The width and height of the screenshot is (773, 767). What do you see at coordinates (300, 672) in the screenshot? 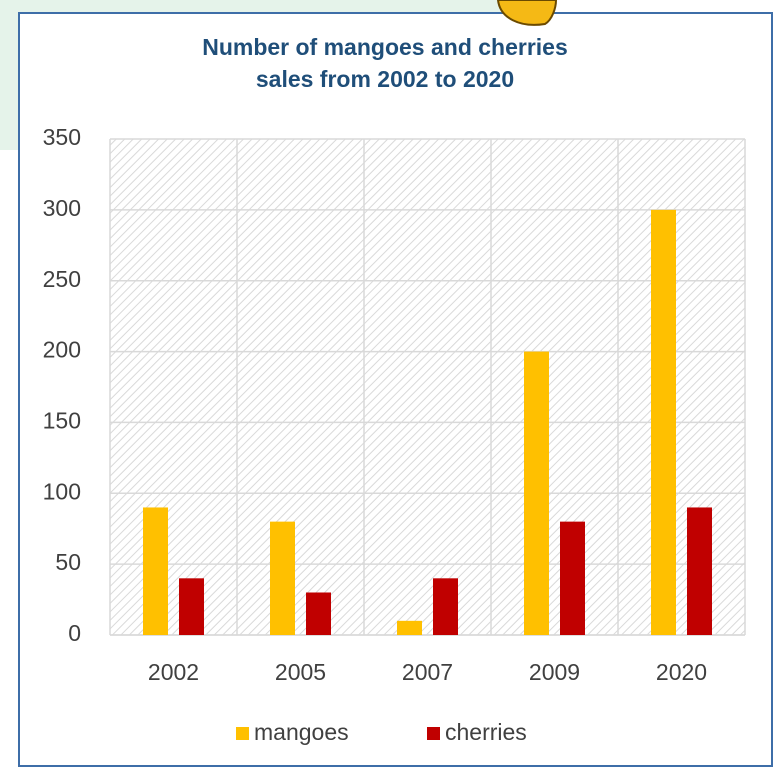
I see `x-tick-label: 2005` at bounding box center [300, 672].